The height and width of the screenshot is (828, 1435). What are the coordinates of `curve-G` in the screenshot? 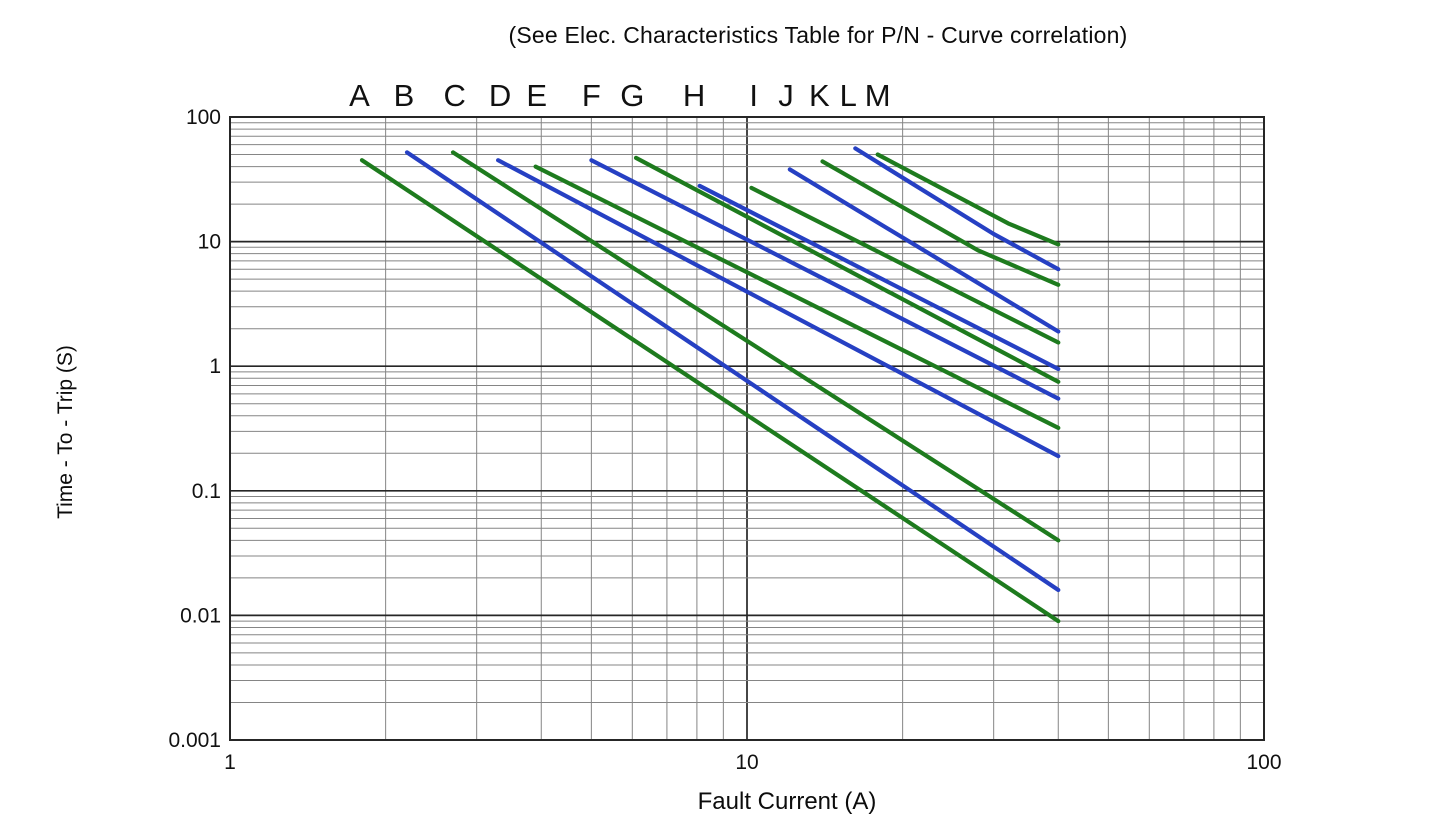 It's located at (847, 269).